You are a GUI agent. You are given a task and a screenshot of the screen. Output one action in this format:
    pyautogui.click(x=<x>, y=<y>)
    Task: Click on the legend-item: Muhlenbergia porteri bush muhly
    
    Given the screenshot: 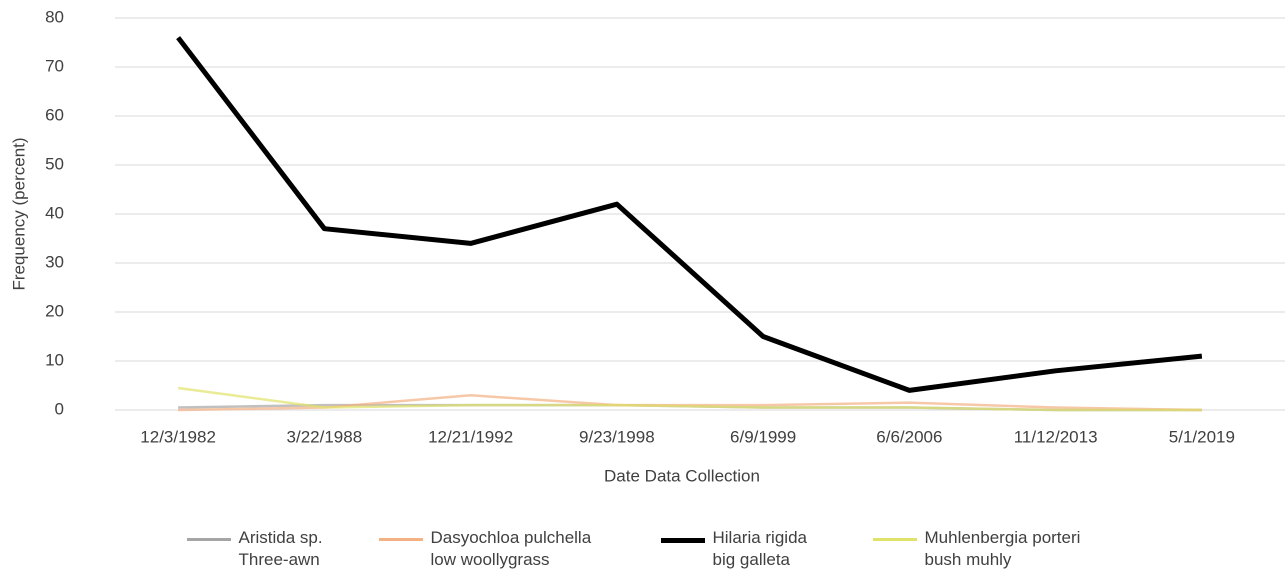 What is the action you would take?
    pyautogui.click(x=986, y=549)
    